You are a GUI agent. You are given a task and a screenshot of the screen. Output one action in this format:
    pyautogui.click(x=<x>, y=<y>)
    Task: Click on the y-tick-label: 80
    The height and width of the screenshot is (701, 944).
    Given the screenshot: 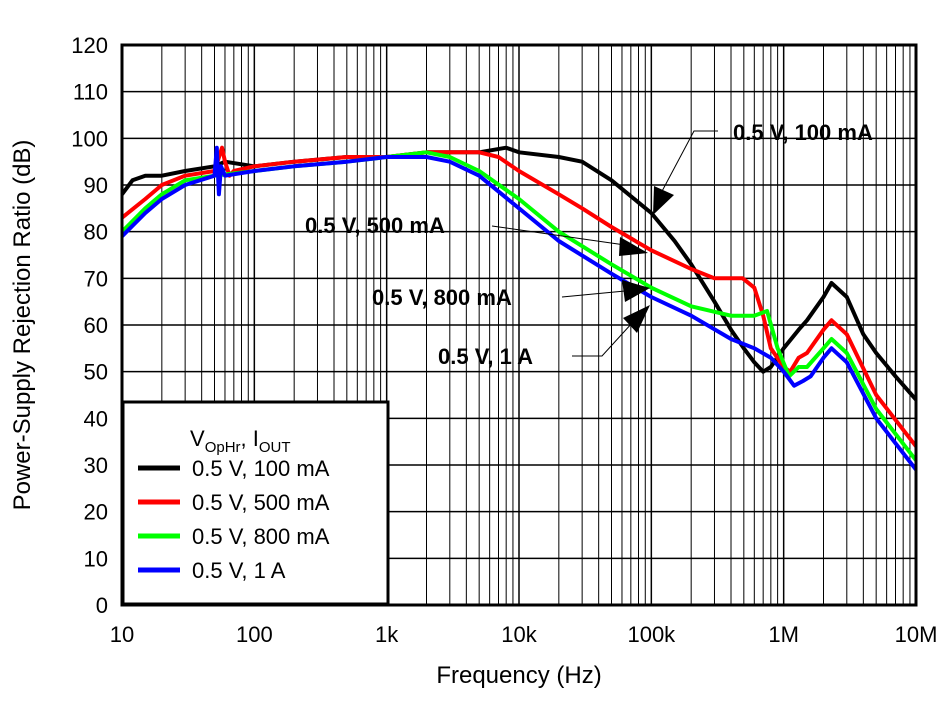 What is the action you would take?
    pyautogui.click(x=96, y=232)
    